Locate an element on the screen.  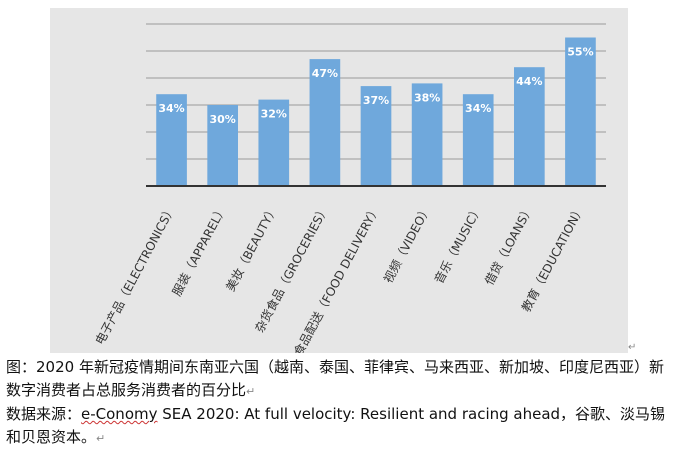
data-label: 30% is located at coordinates (222, 119).